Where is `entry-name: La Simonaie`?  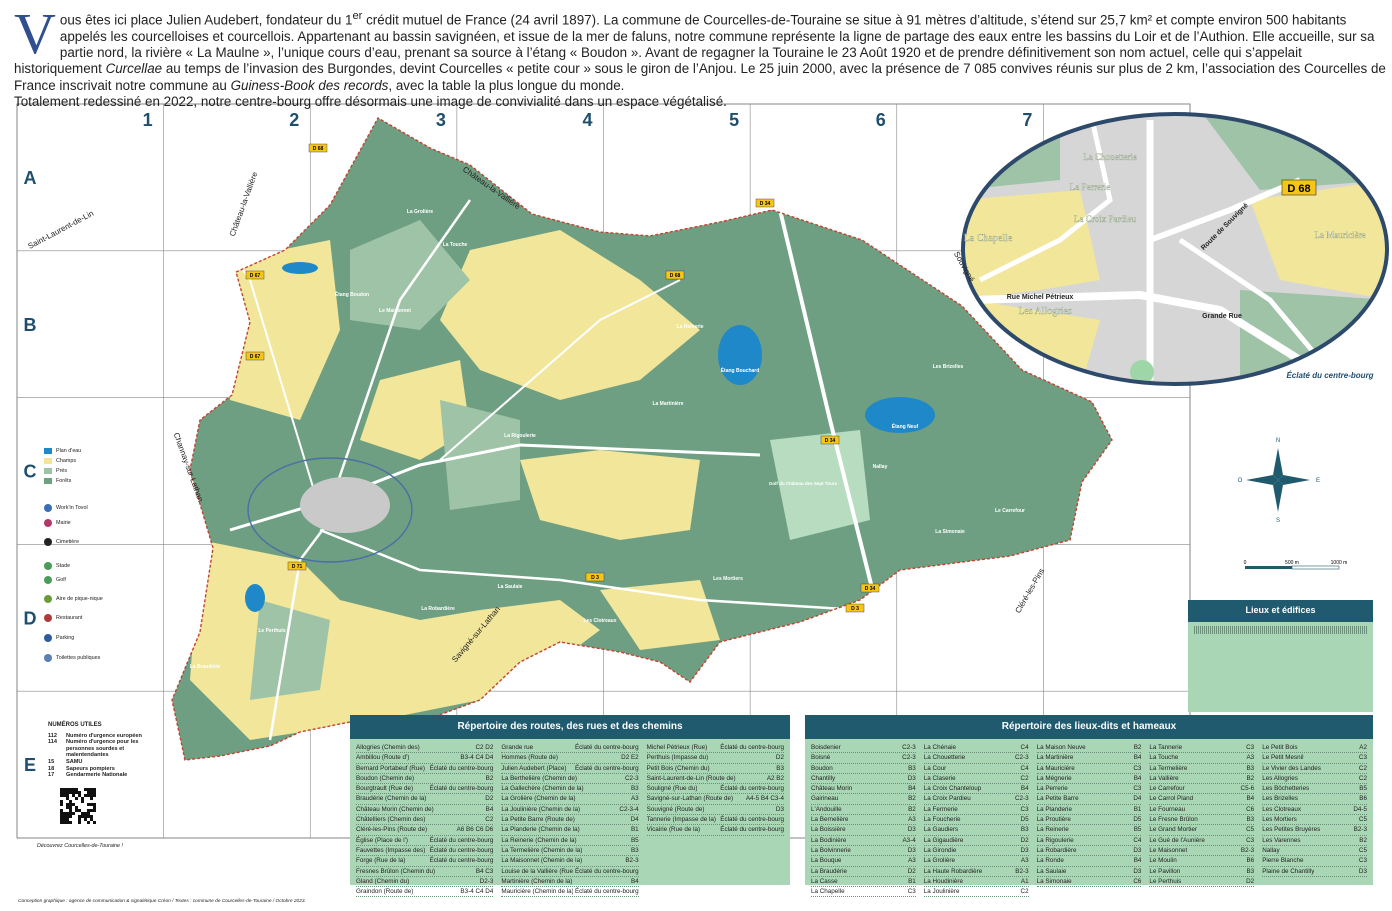 entry-name: La Simonaie is located at coordinates (1054, 881).